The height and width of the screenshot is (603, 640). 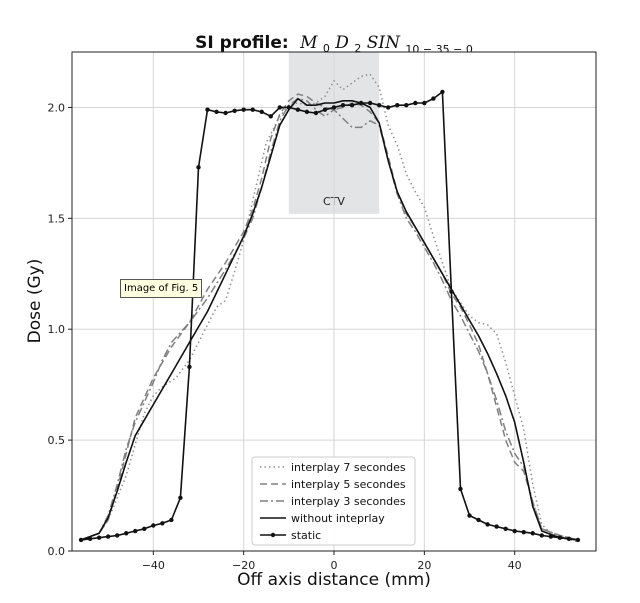 I want to click on y-axis-label: Dose (Gy), so click(x=35, y=301).